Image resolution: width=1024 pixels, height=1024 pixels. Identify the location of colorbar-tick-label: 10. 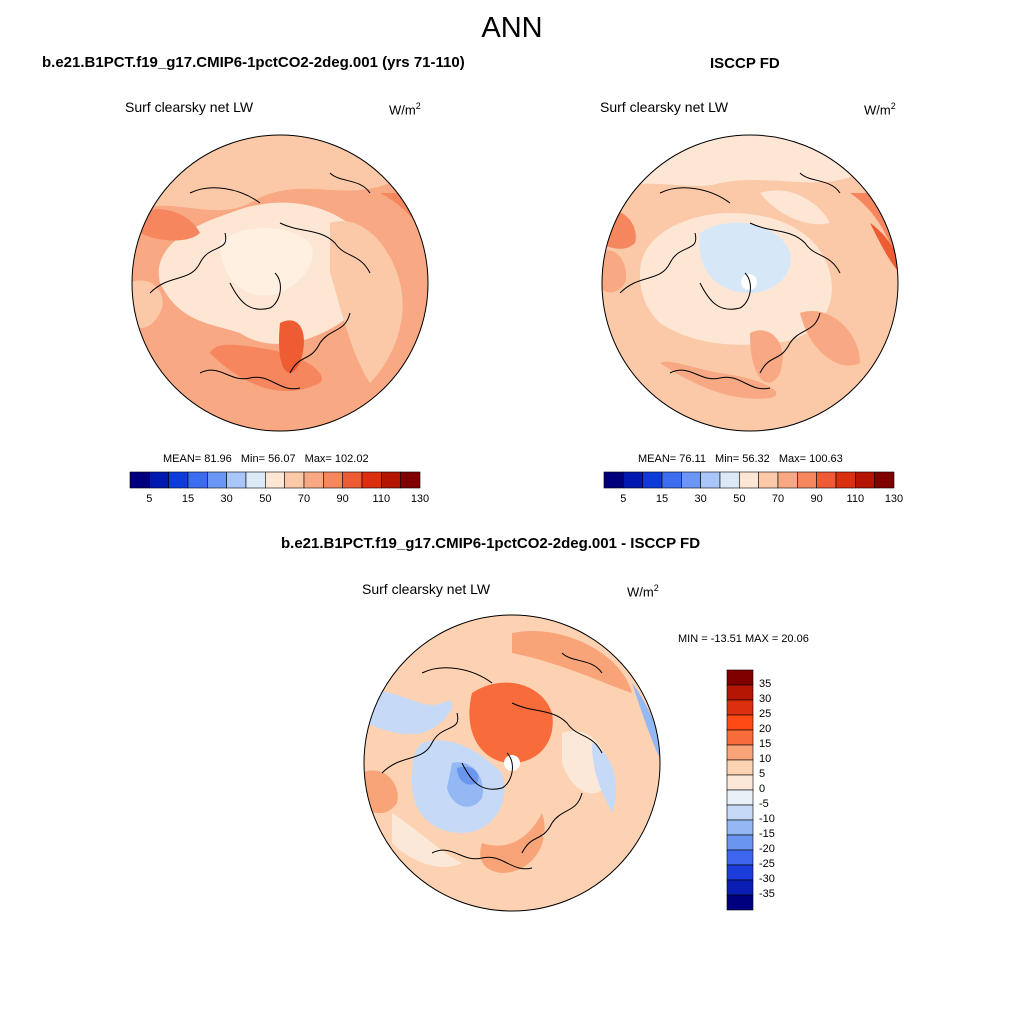
(765, 759).